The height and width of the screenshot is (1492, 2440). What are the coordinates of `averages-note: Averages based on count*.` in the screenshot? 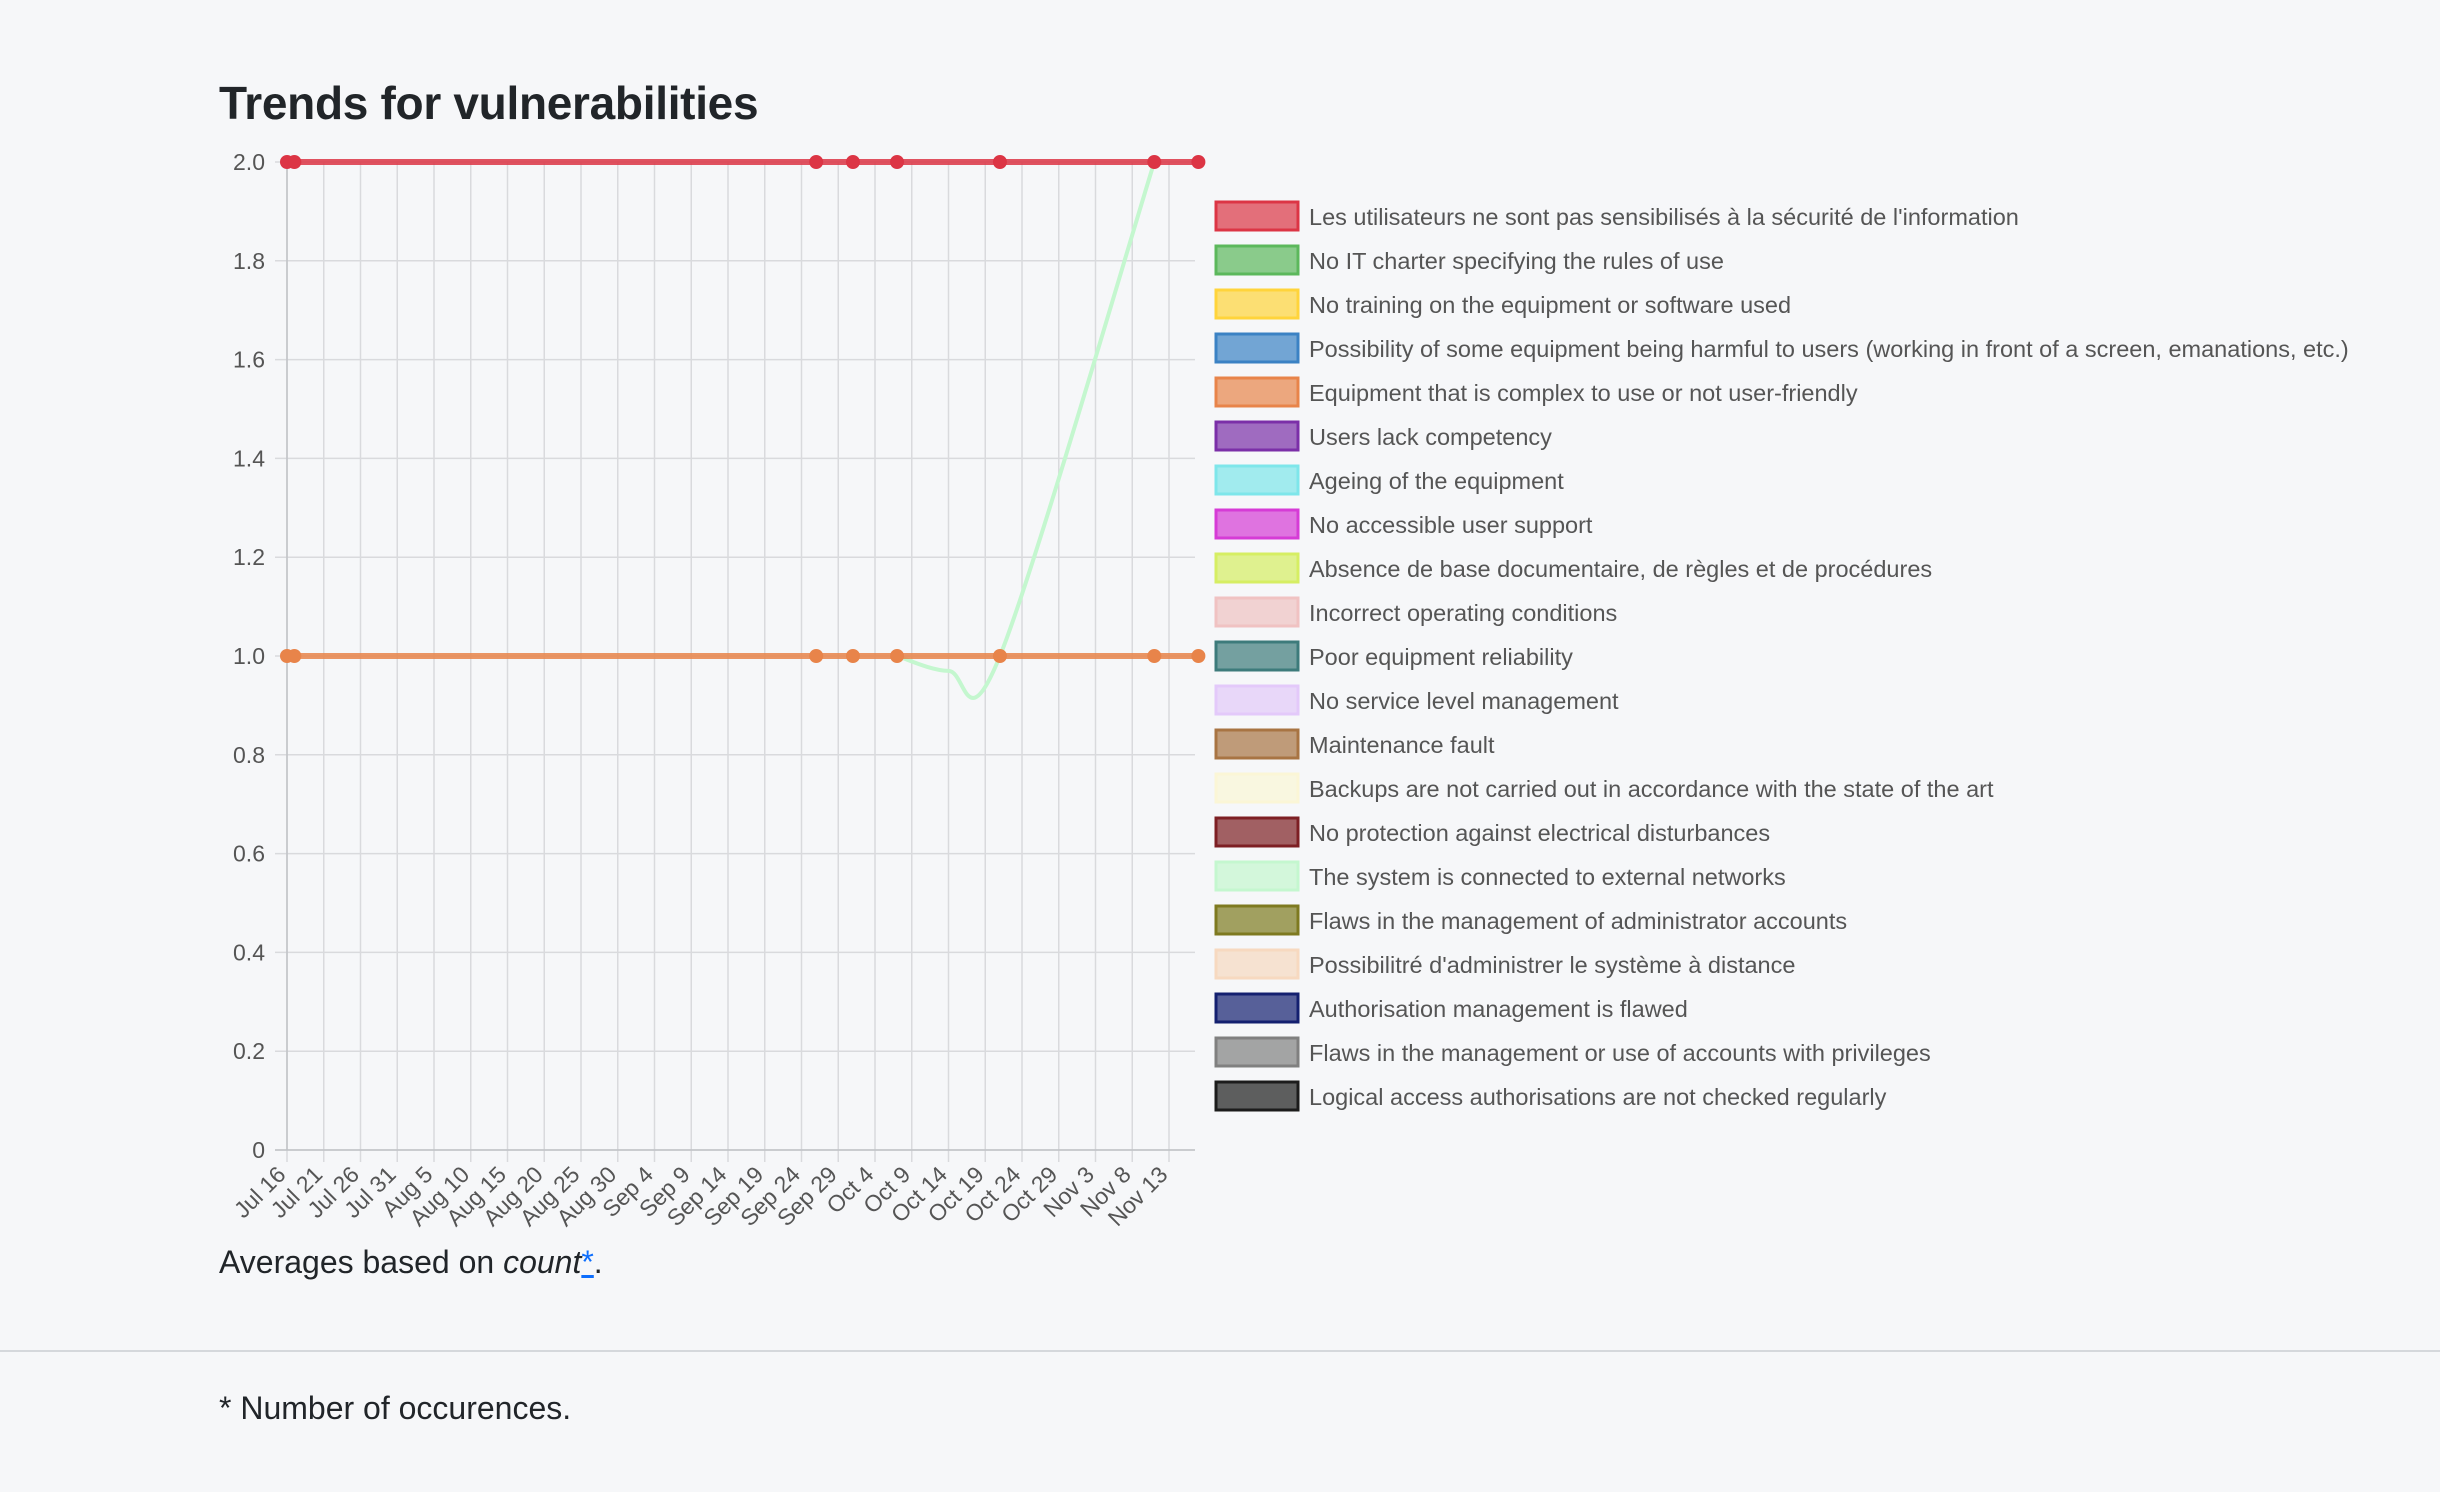 It's located at (411, 1262).